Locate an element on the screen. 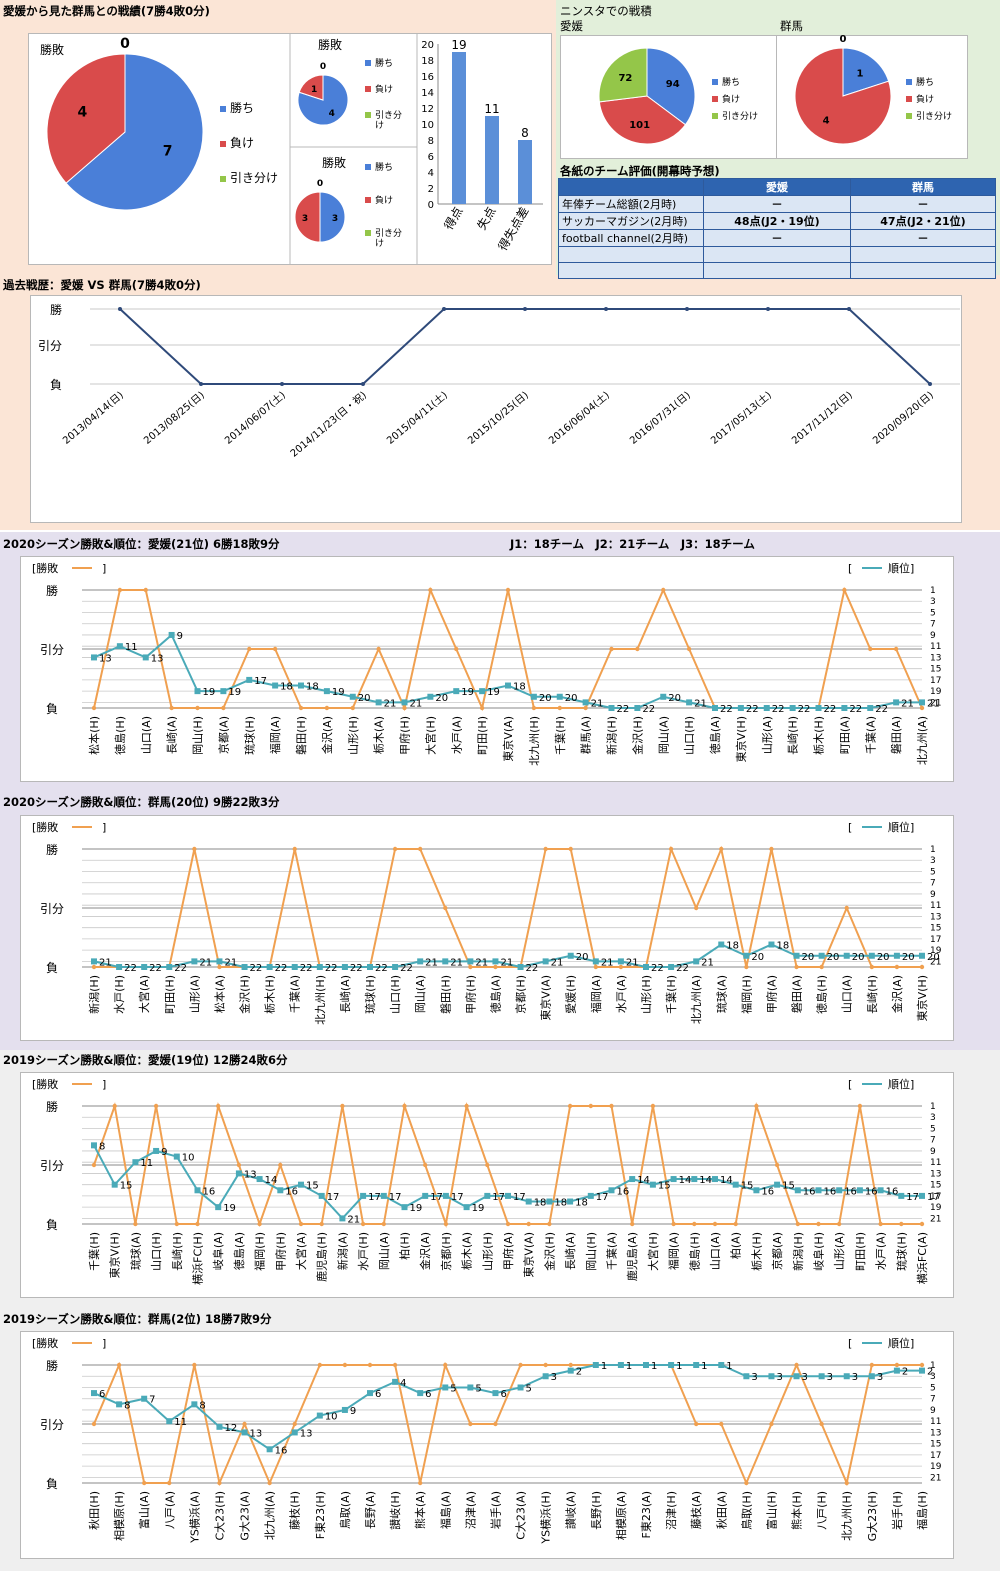 This screenshot has width=1000, height=1571. match-label: 金沢(A) is located at coordinates (897, 994).